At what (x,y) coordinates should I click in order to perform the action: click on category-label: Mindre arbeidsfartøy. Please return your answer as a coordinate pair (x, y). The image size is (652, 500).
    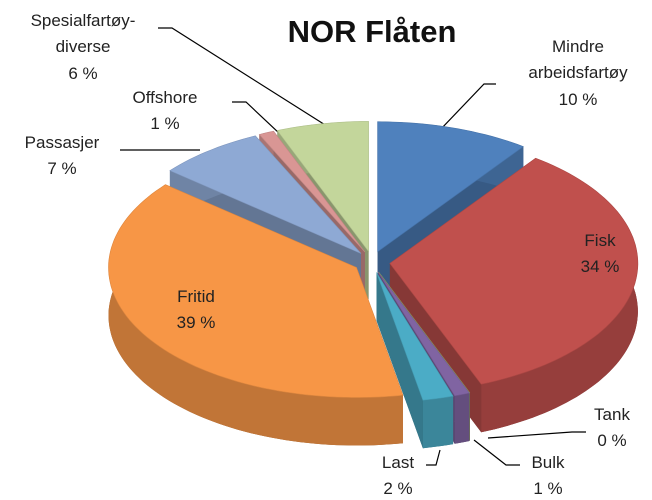
    Looking at the image, I should click on (578, 60).